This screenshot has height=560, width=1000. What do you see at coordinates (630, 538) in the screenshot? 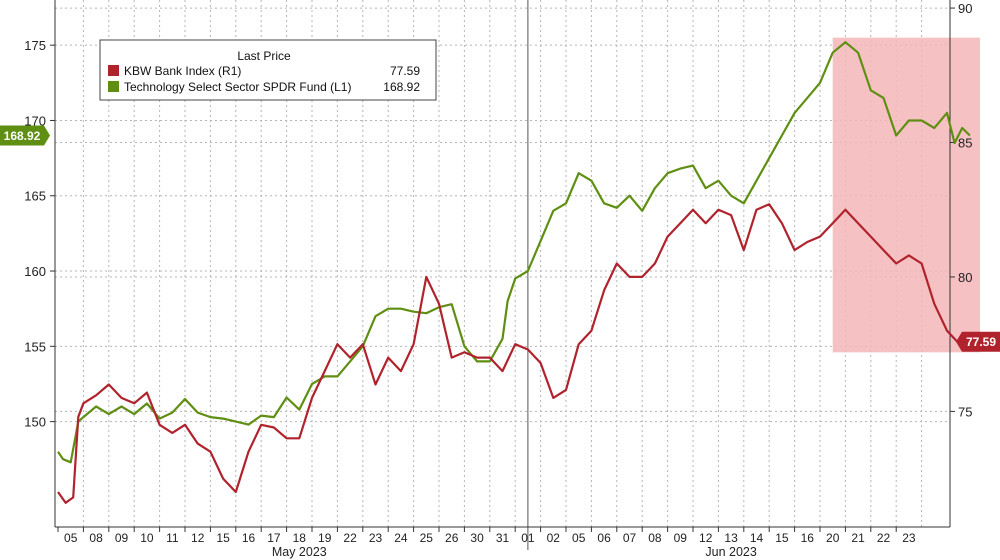
I see `x-tick-label: 07` at bounding box center [630, 538].